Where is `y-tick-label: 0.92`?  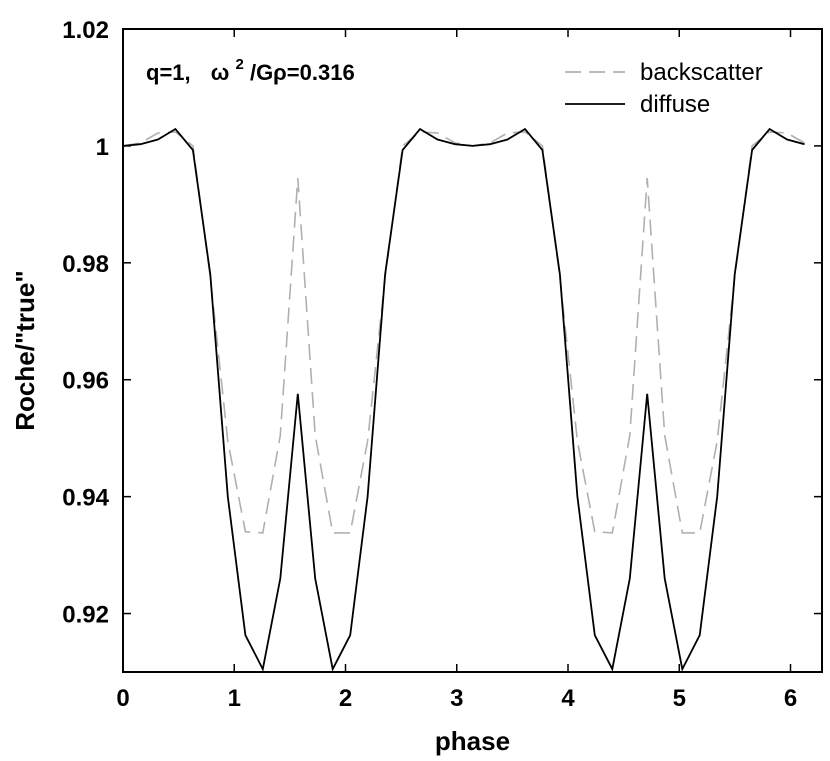
y-tick-label: 0.92 is located at coordinates (85, 615).